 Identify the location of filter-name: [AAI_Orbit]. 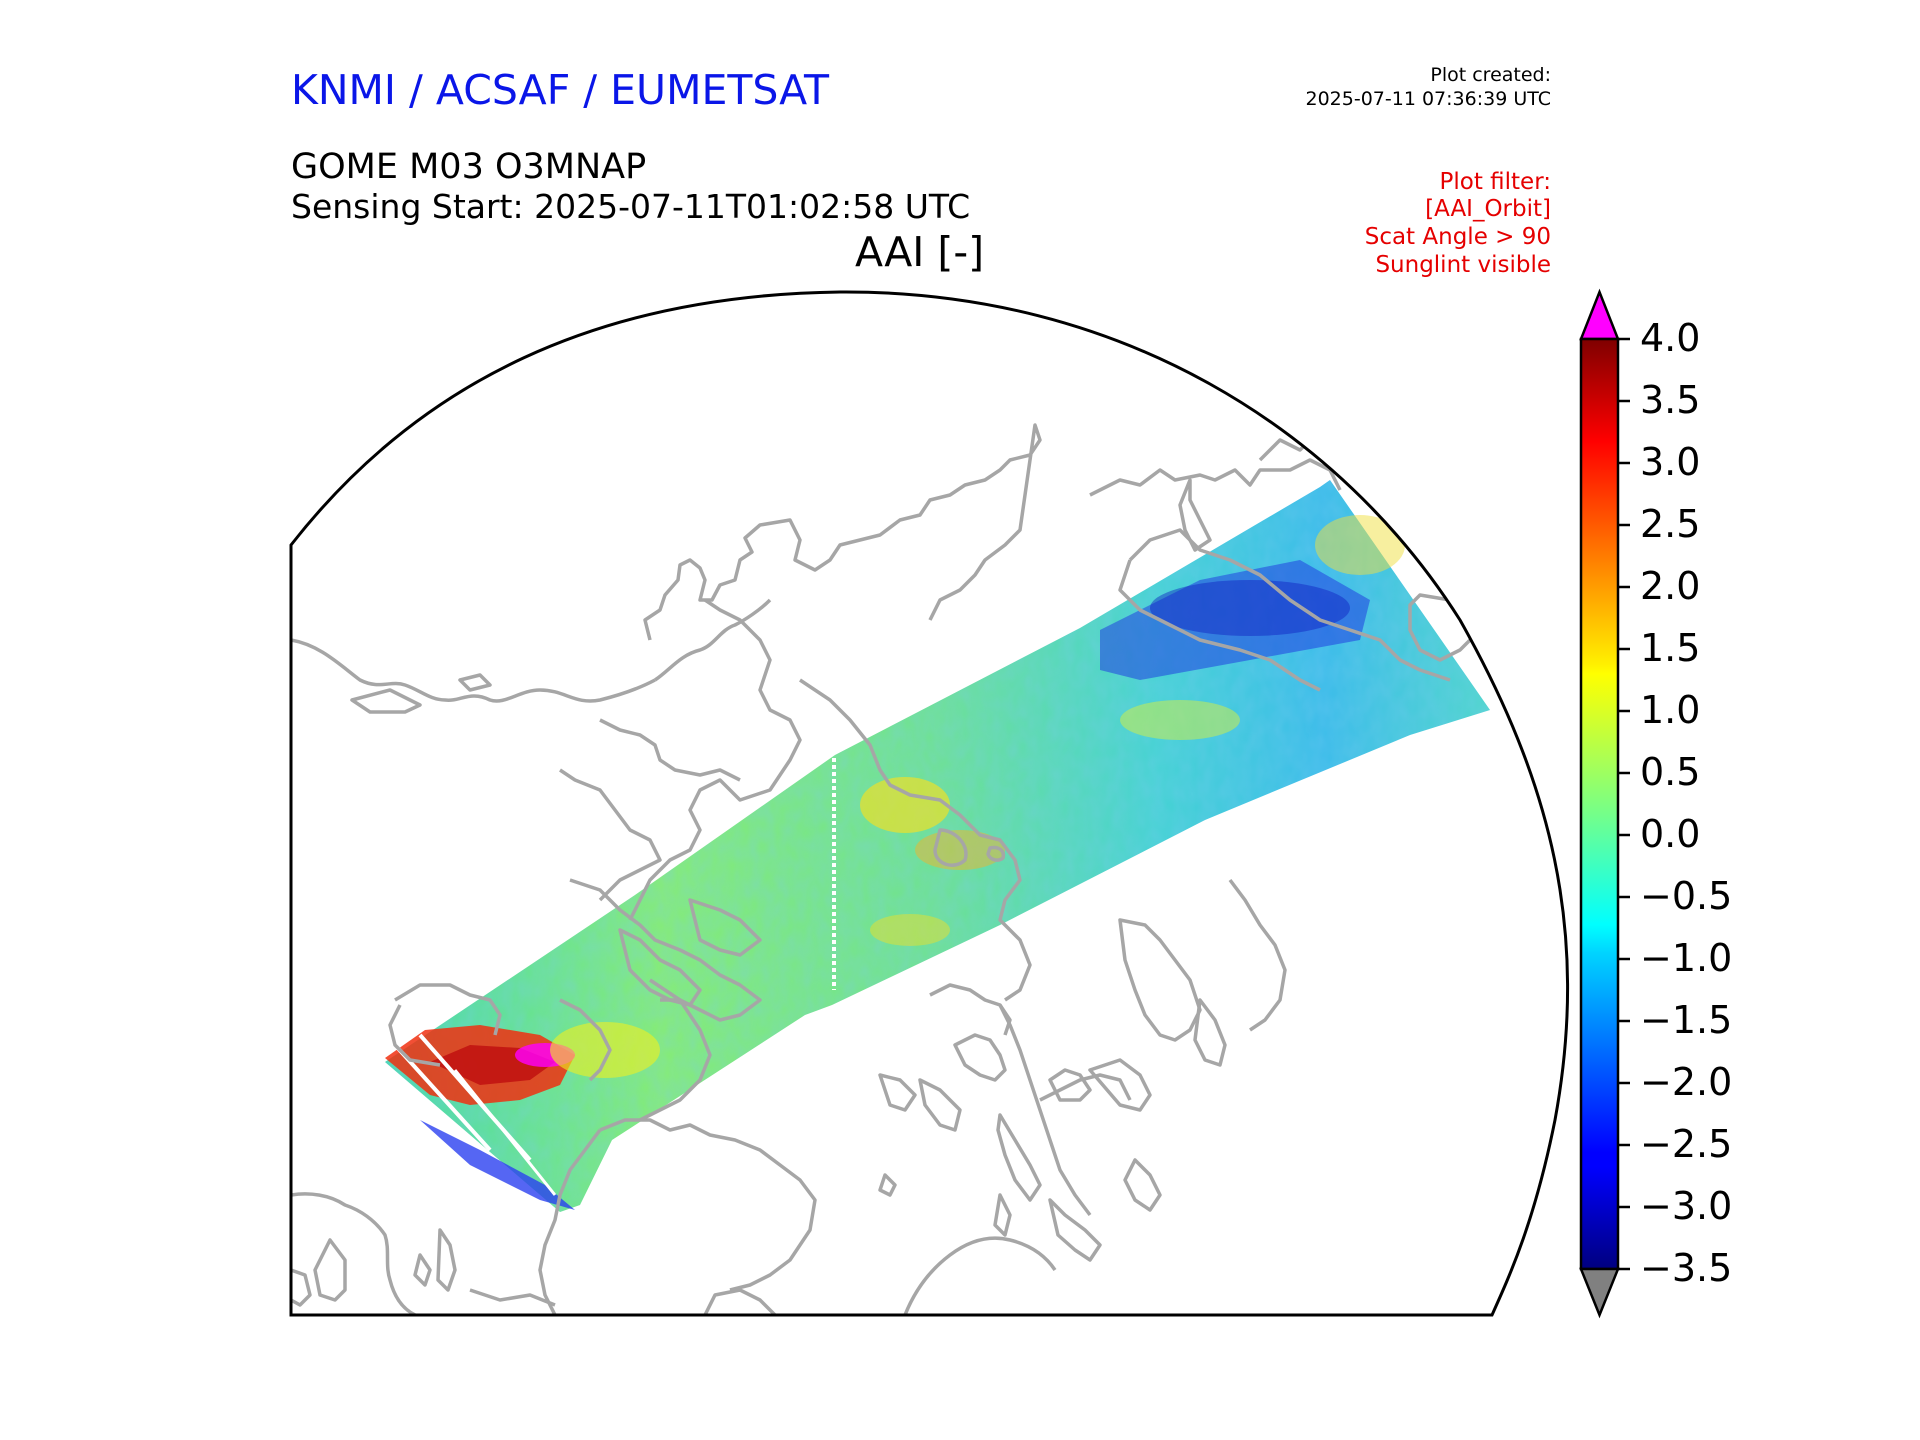
(1488, 209).